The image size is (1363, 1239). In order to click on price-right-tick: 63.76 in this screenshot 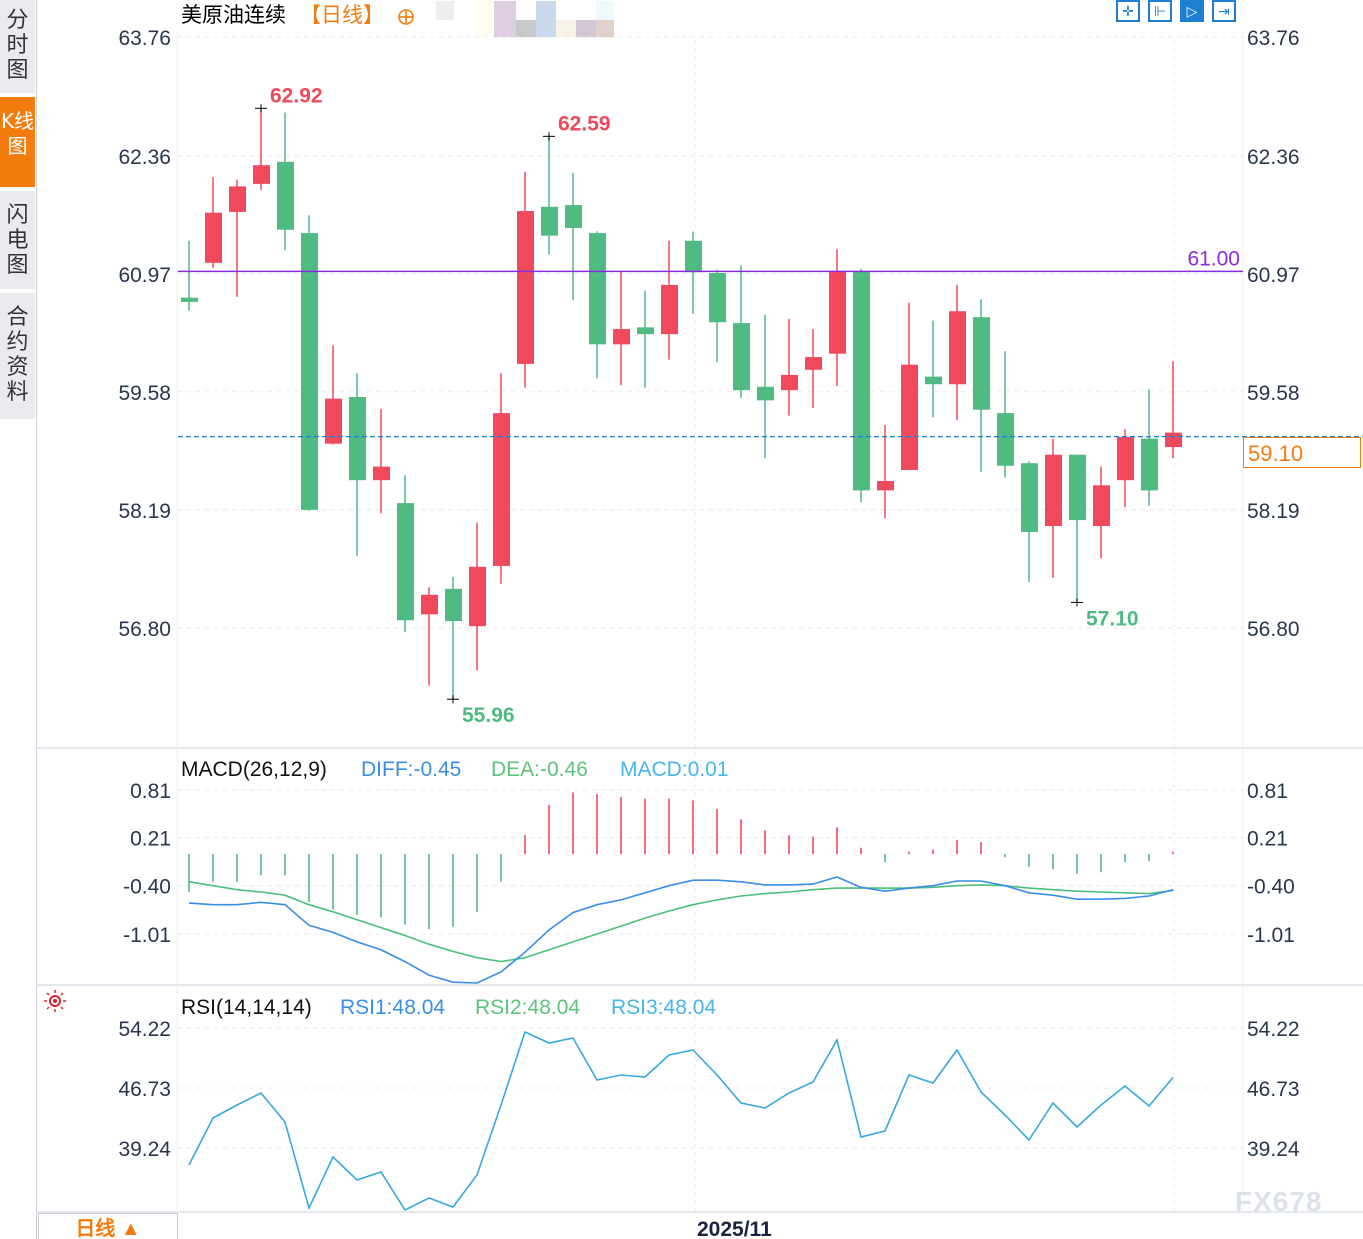, I will do `click(1273, 38)`.